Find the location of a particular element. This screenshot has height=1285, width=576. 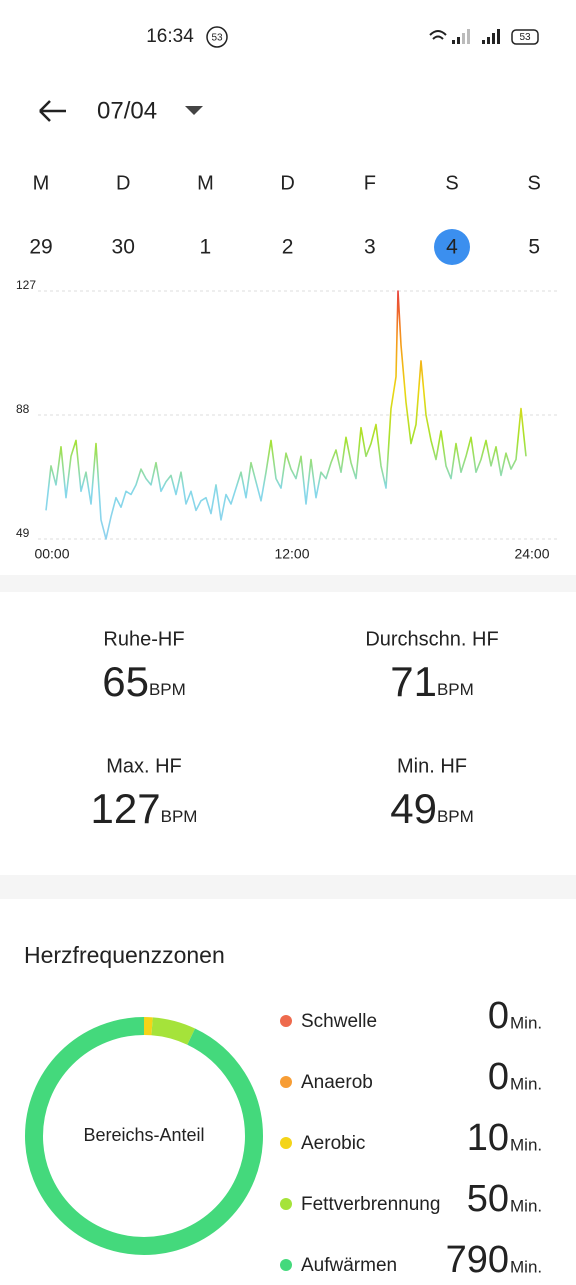

stat-label: Max. HF is located at coordinates (144, 766).